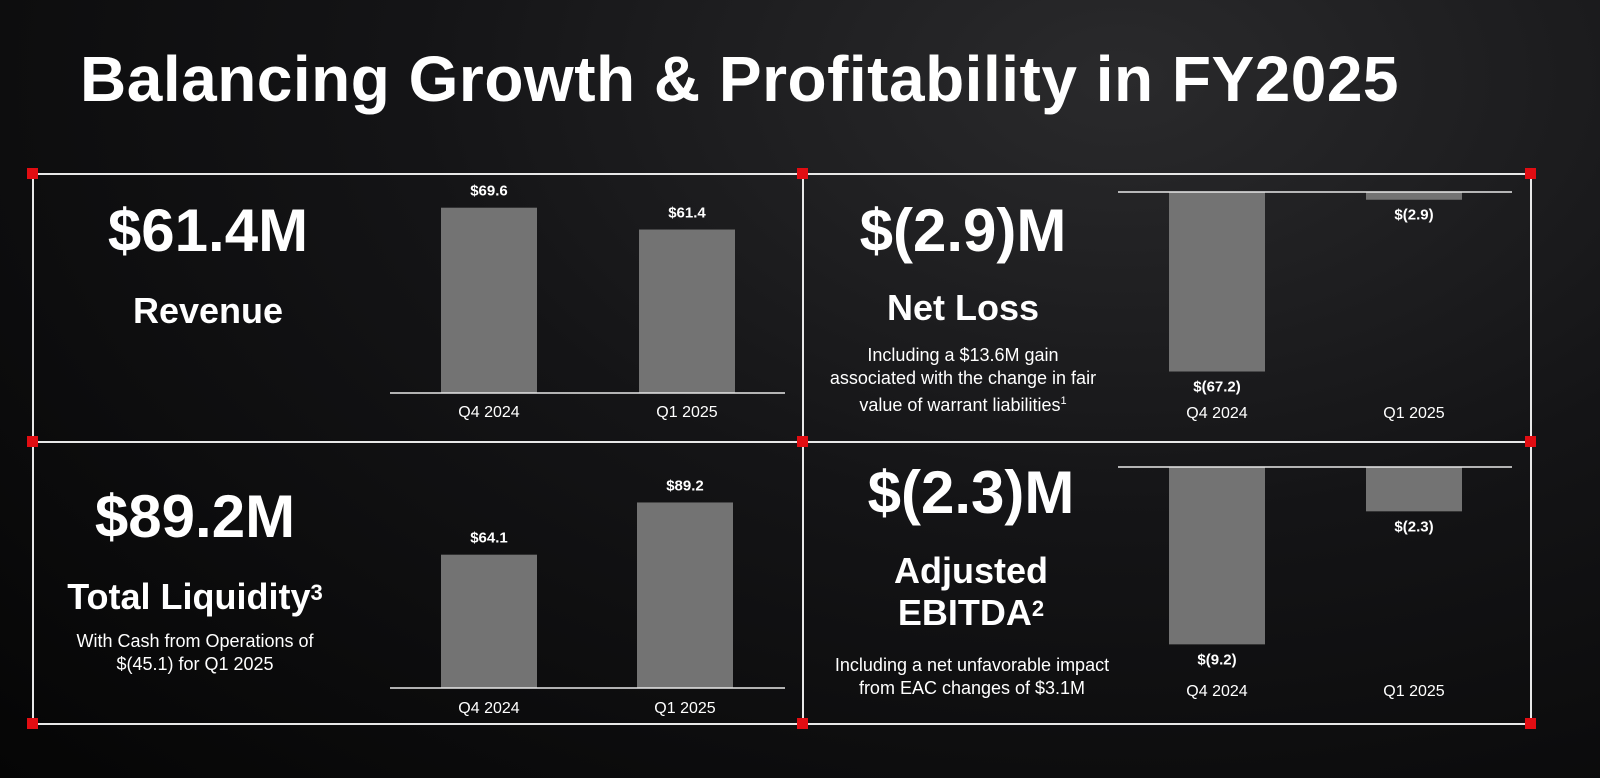 This screenshot has width=1600, height=778. What do you see at coordinates (782, 174) in the screenshot?
I see `frame-top-line` at bounding box center [782, 174].